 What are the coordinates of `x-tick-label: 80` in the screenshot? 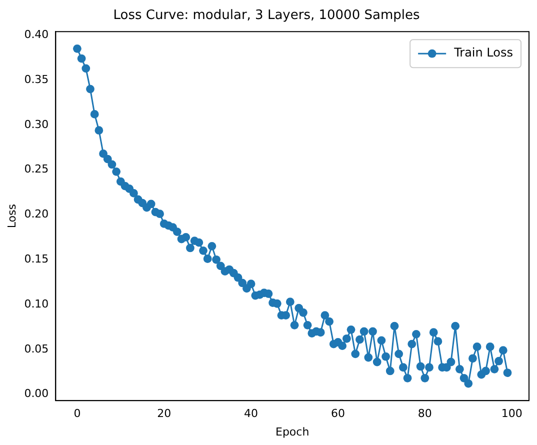 It's located at (425, 413).